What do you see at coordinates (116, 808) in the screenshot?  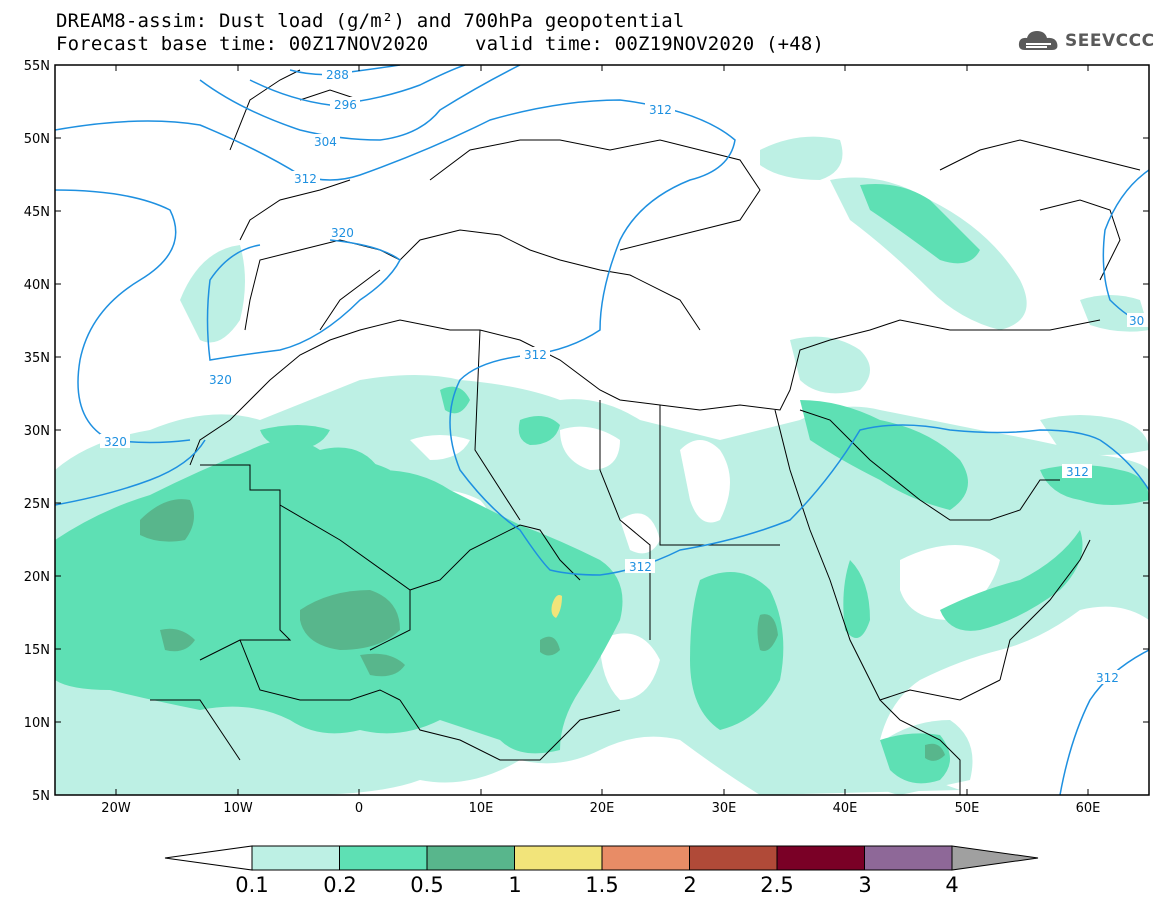 I see `lon-label: 20W` at bounding box center [116, 808].